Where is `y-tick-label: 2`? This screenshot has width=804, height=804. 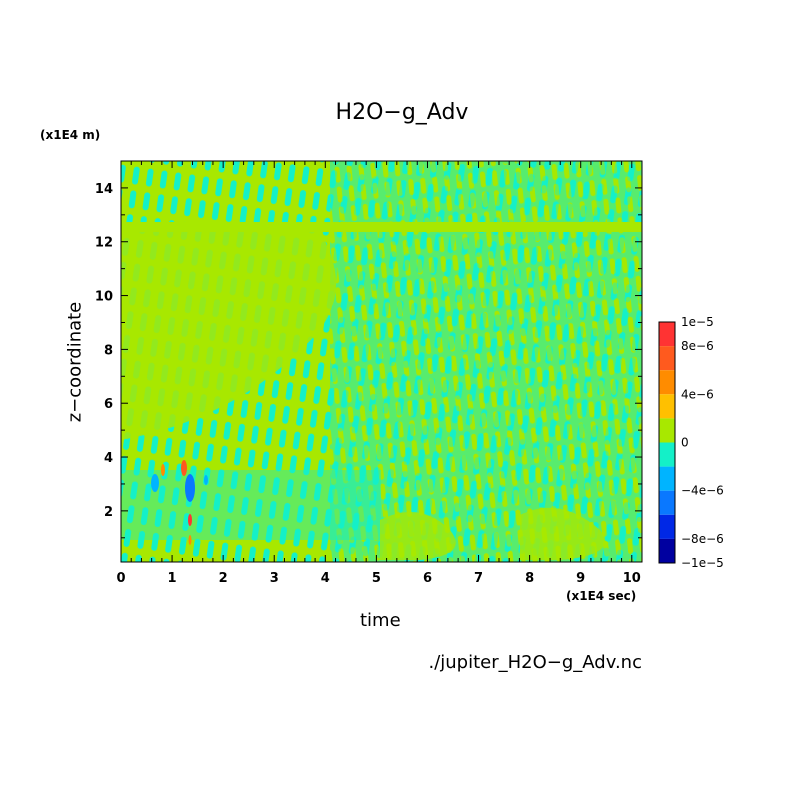
y-tick-label: 2 is located at coordinates (108, 512).